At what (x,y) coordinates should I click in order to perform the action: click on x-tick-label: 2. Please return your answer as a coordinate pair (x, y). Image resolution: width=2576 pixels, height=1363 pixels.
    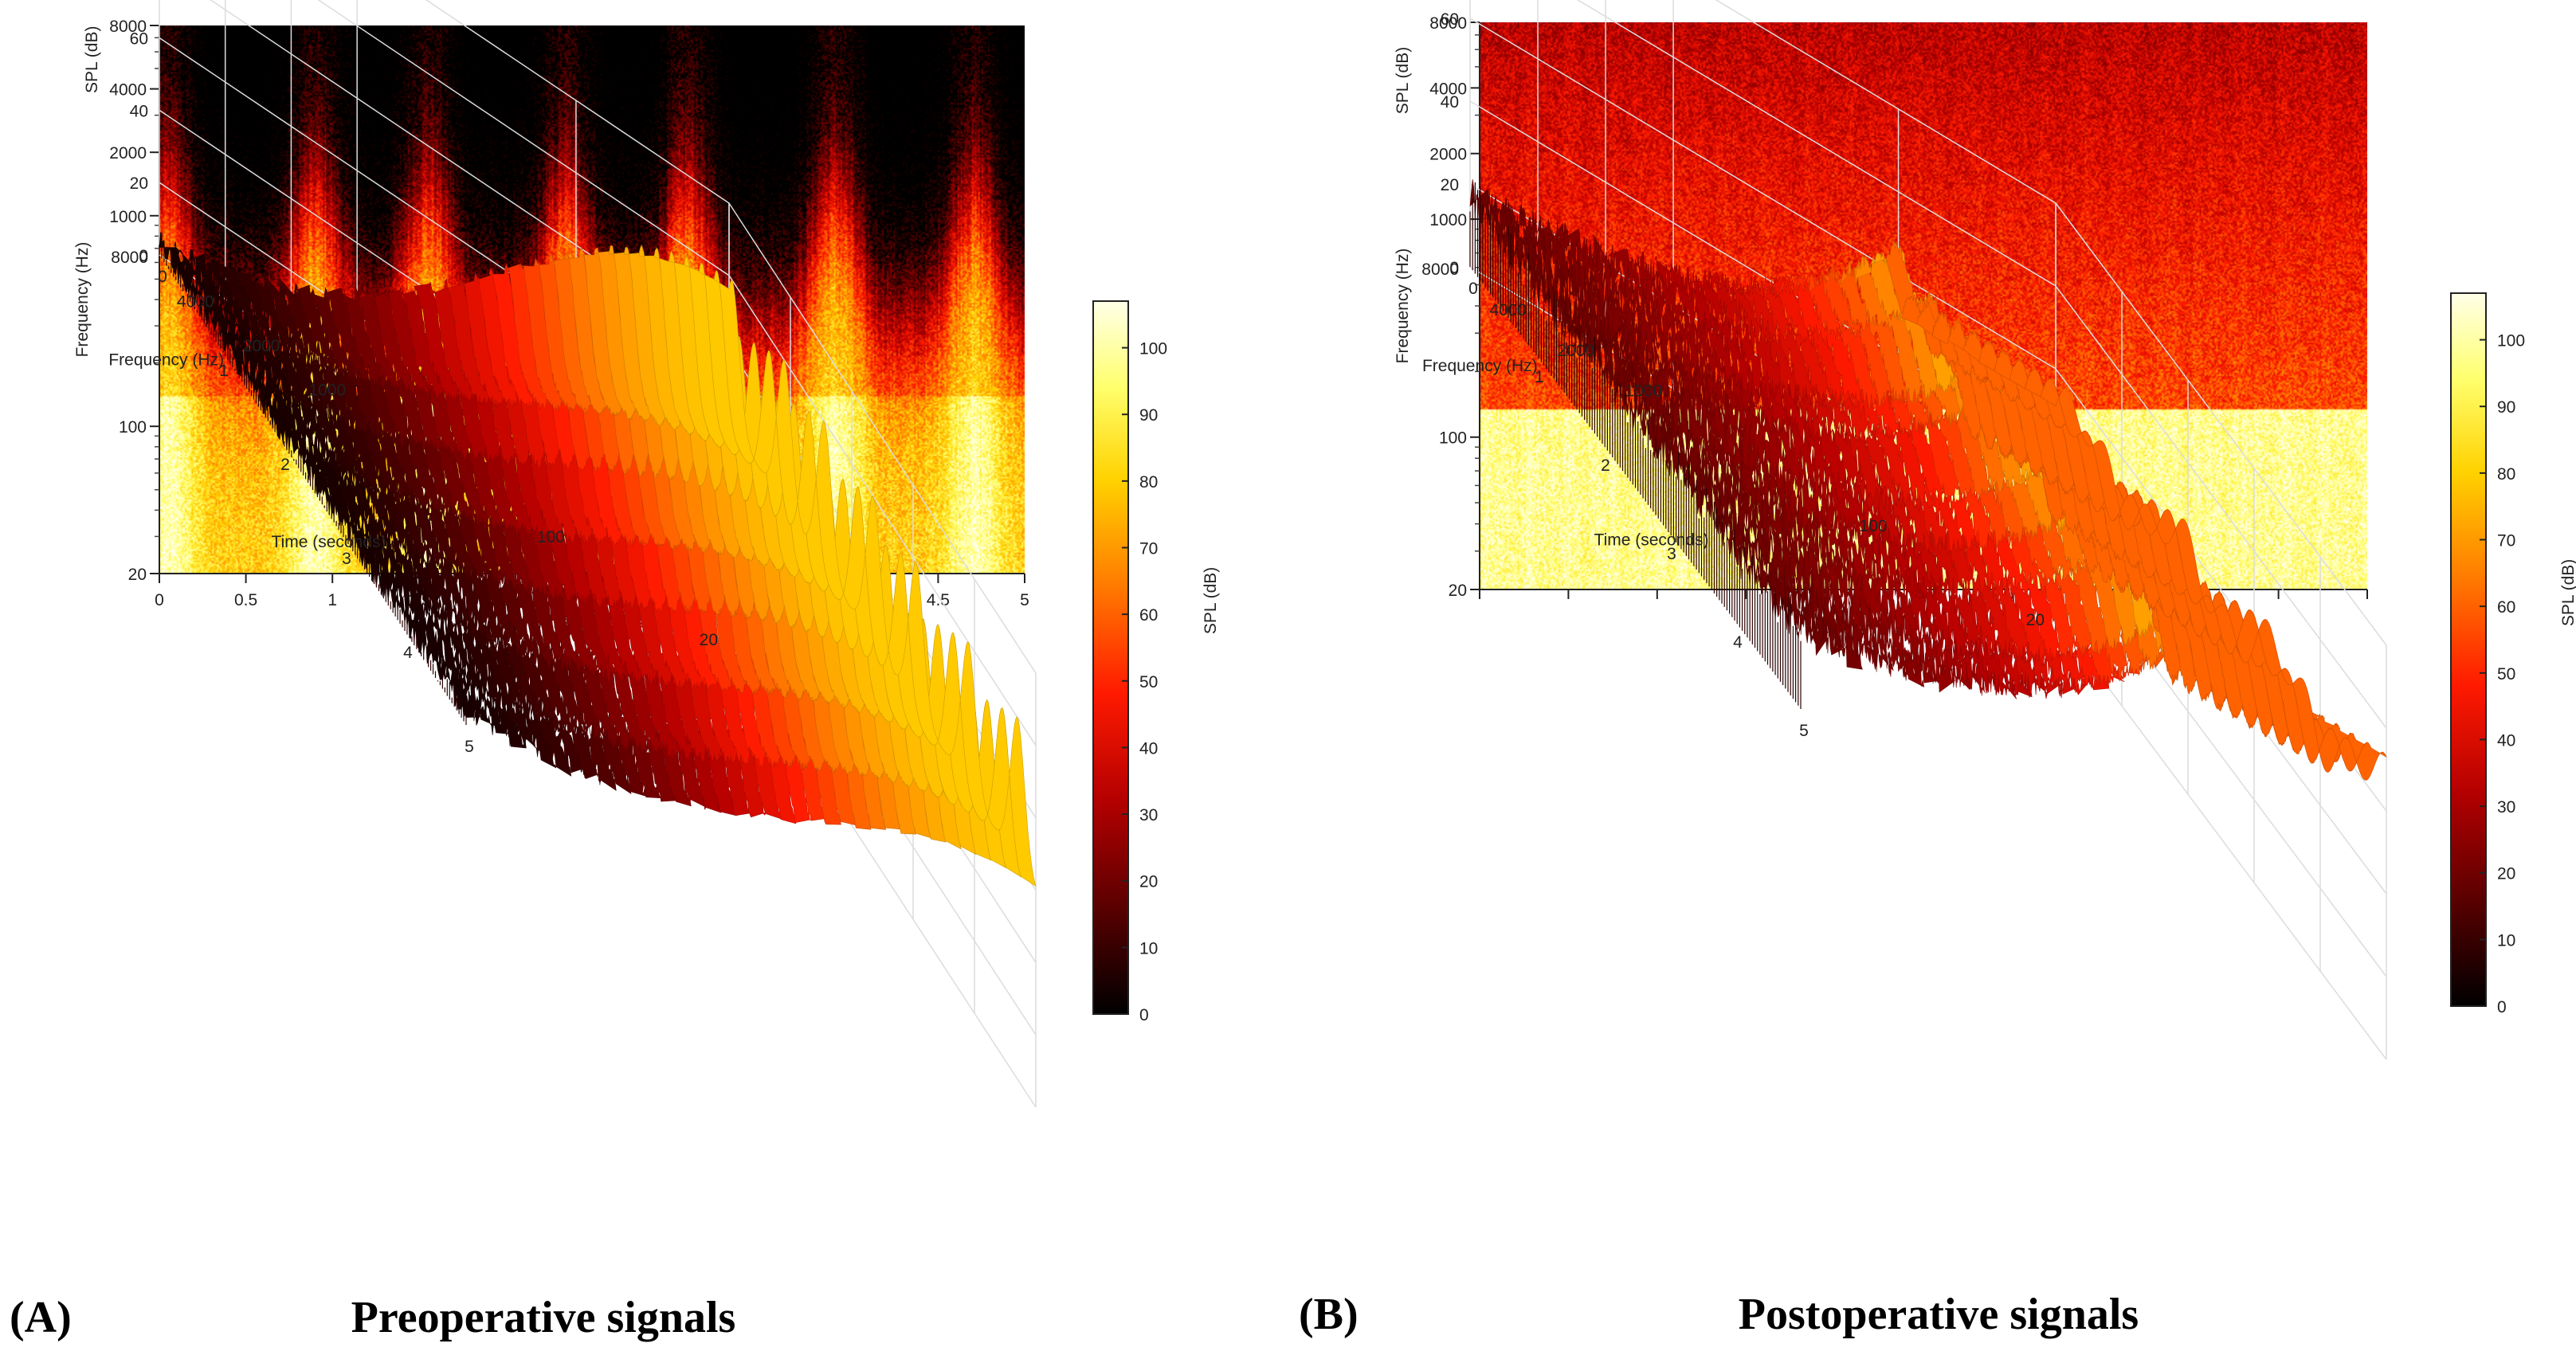
    Looking at the image, I should click on (1606, 465).